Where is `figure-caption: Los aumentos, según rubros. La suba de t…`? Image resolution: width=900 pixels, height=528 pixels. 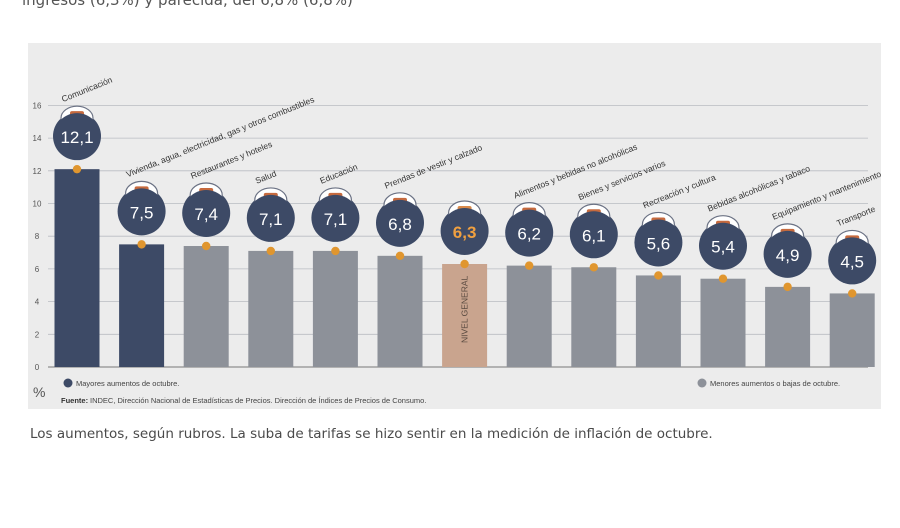
figure-caption: Los aumentos, según rubros. La suba de t… is located at coordinates (371, 434).